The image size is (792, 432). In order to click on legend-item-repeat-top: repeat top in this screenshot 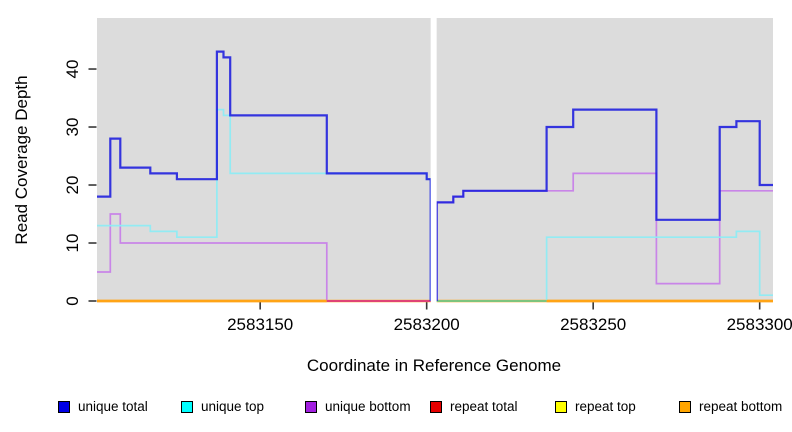, I will do `click(595, 406)`.